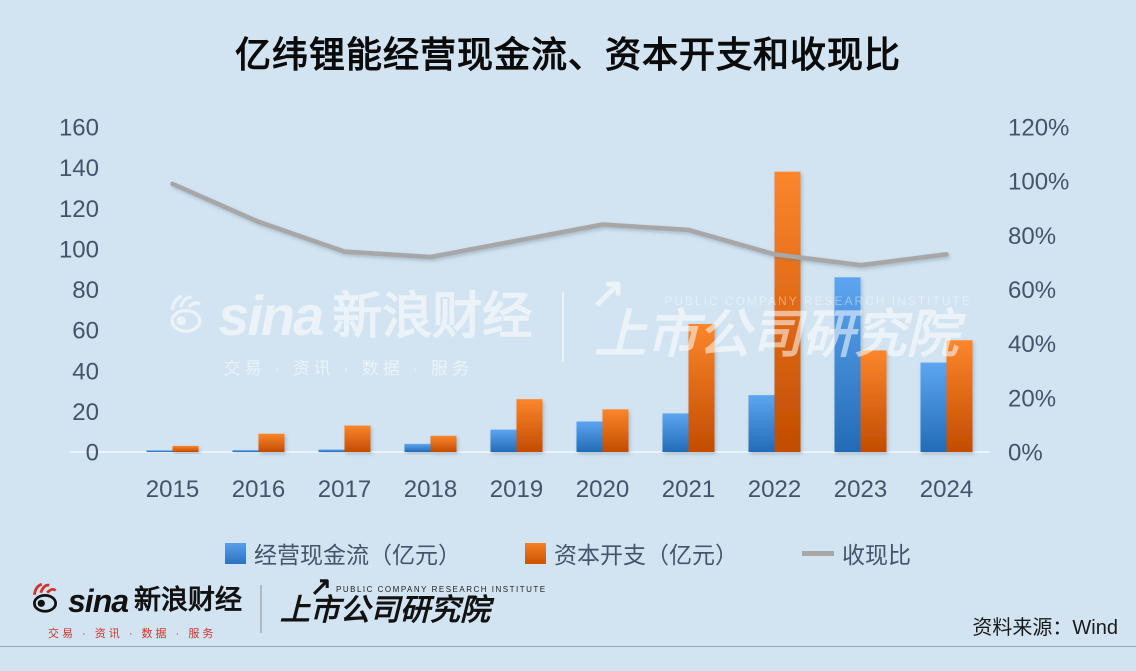 This screenshot has width=1136, height=671. Describe the element at coordinates (159, 451) in the screenshot. I see `bar-2015-series0` at that location.